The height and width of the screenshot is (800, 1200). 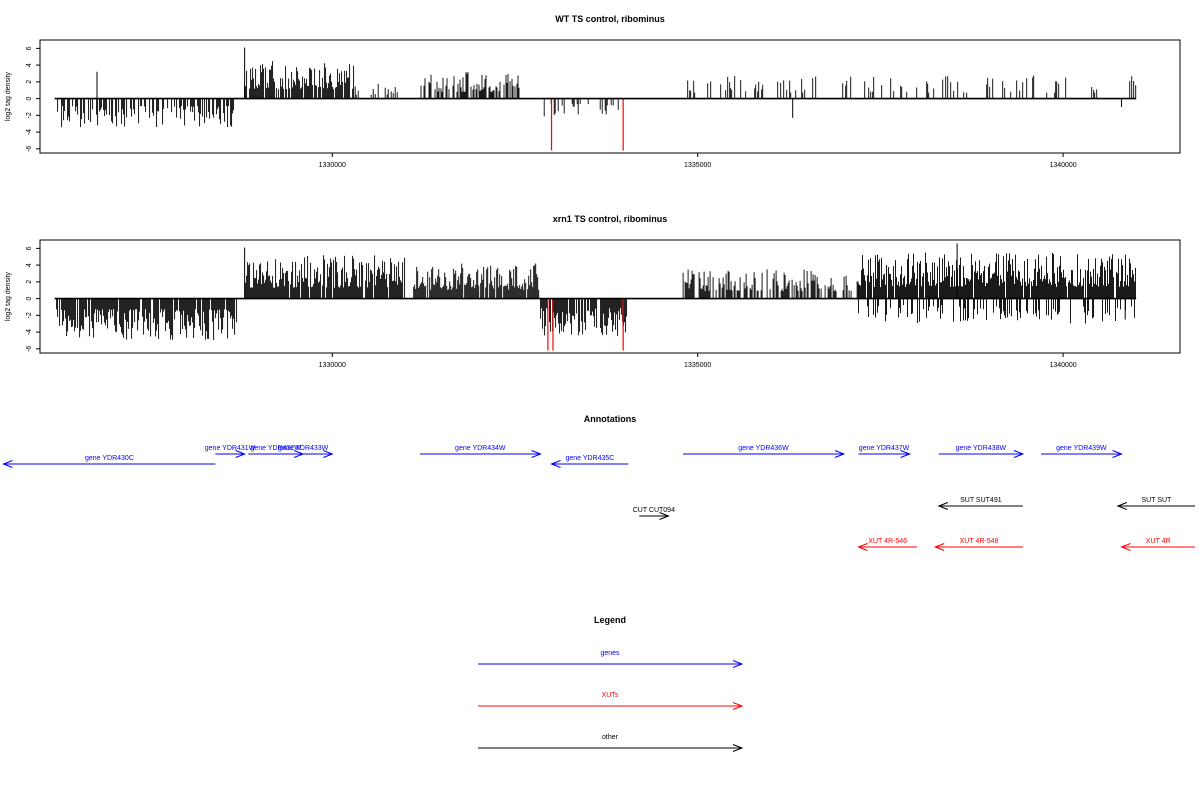 I want to click on annotation-feature: gene YDR438W, so click(x=981, y=451).